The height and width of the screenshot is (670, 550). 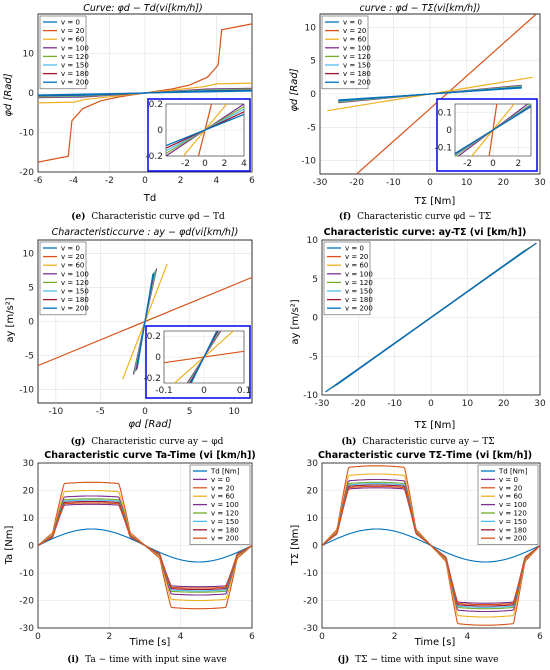 I want to click on chart-j-title: Characteristic curve TΣ-Time (vi [km/h]), so click(x=425, y=455).